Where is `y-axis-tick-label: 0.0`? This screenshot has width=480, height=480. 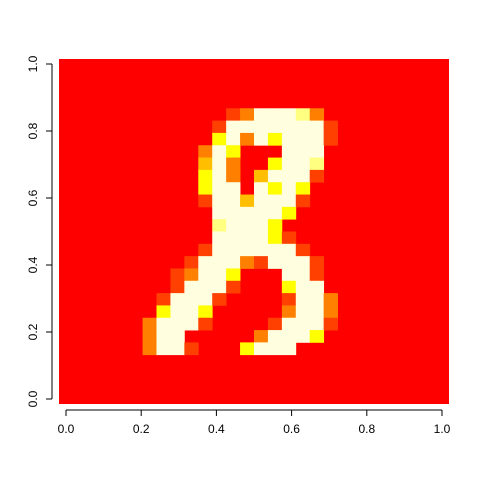
y-axis-tick-label: 0.0 is located at coordinates (33, 398).